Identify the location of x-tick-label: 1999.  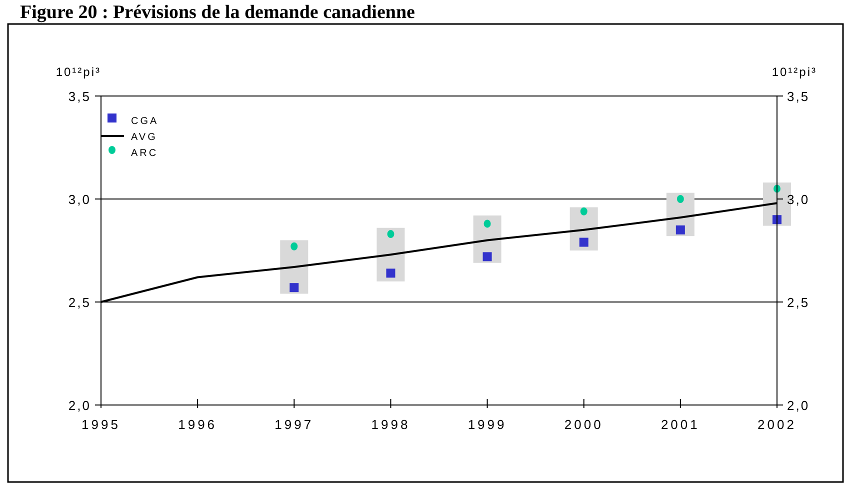
(487, 424).